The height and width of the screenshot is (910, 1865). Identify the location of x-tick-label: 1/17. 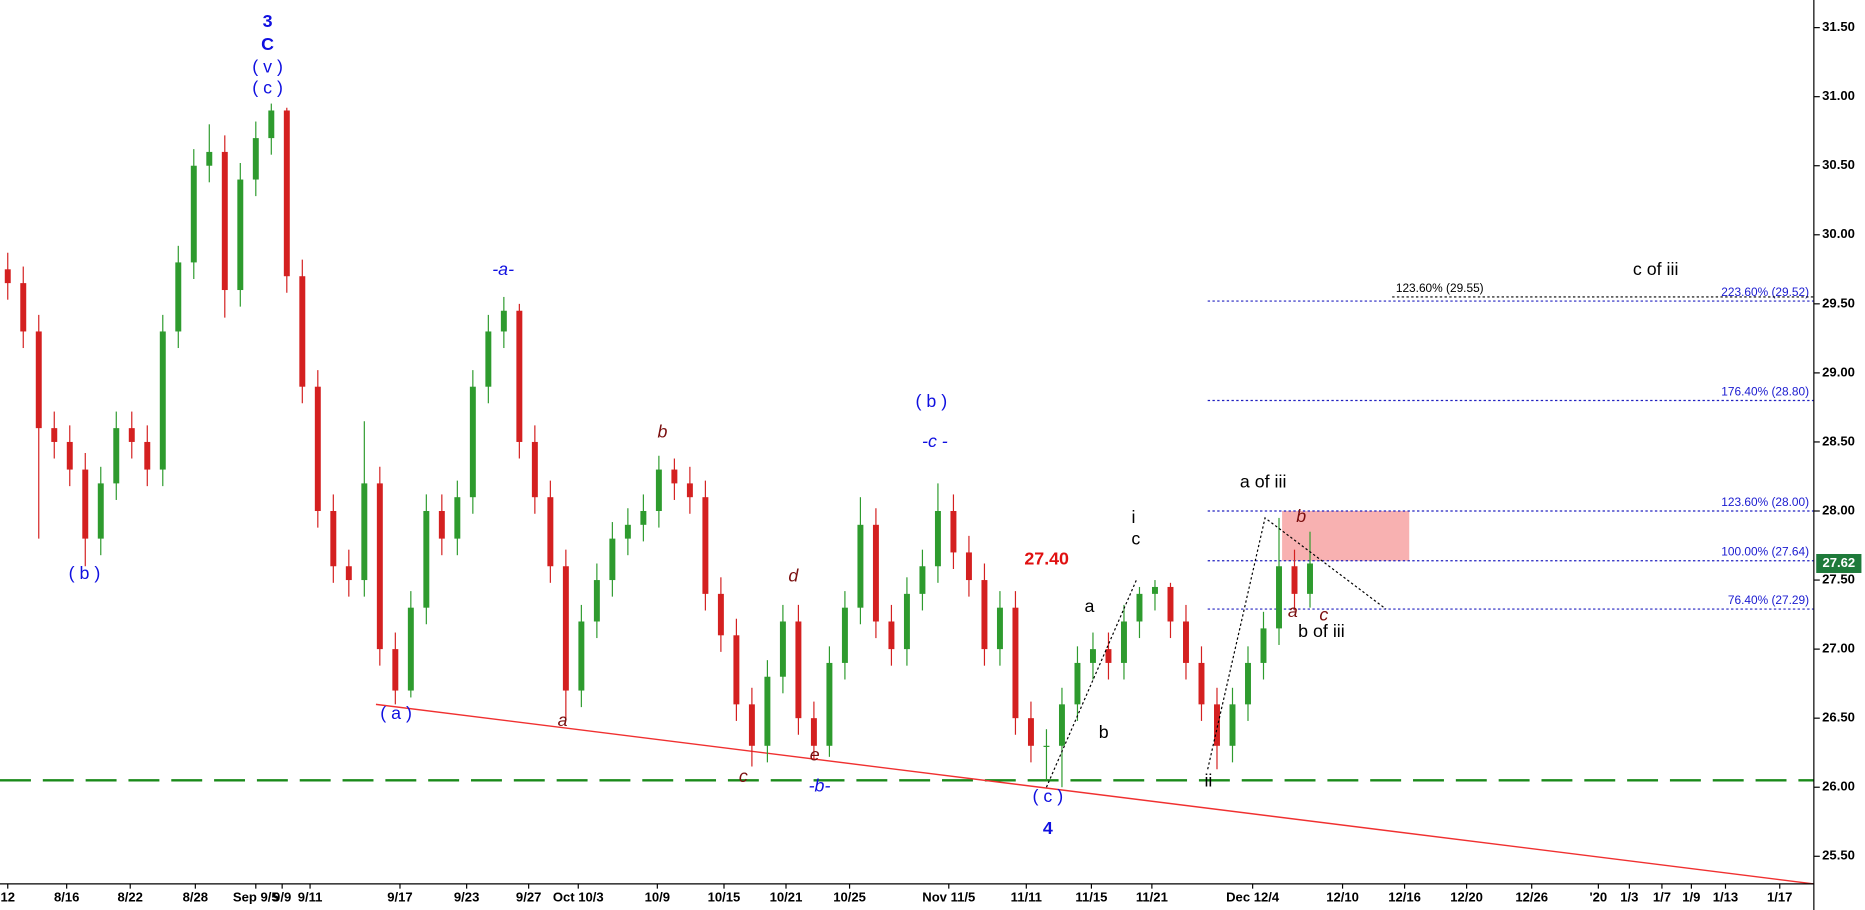
(1779, 897).